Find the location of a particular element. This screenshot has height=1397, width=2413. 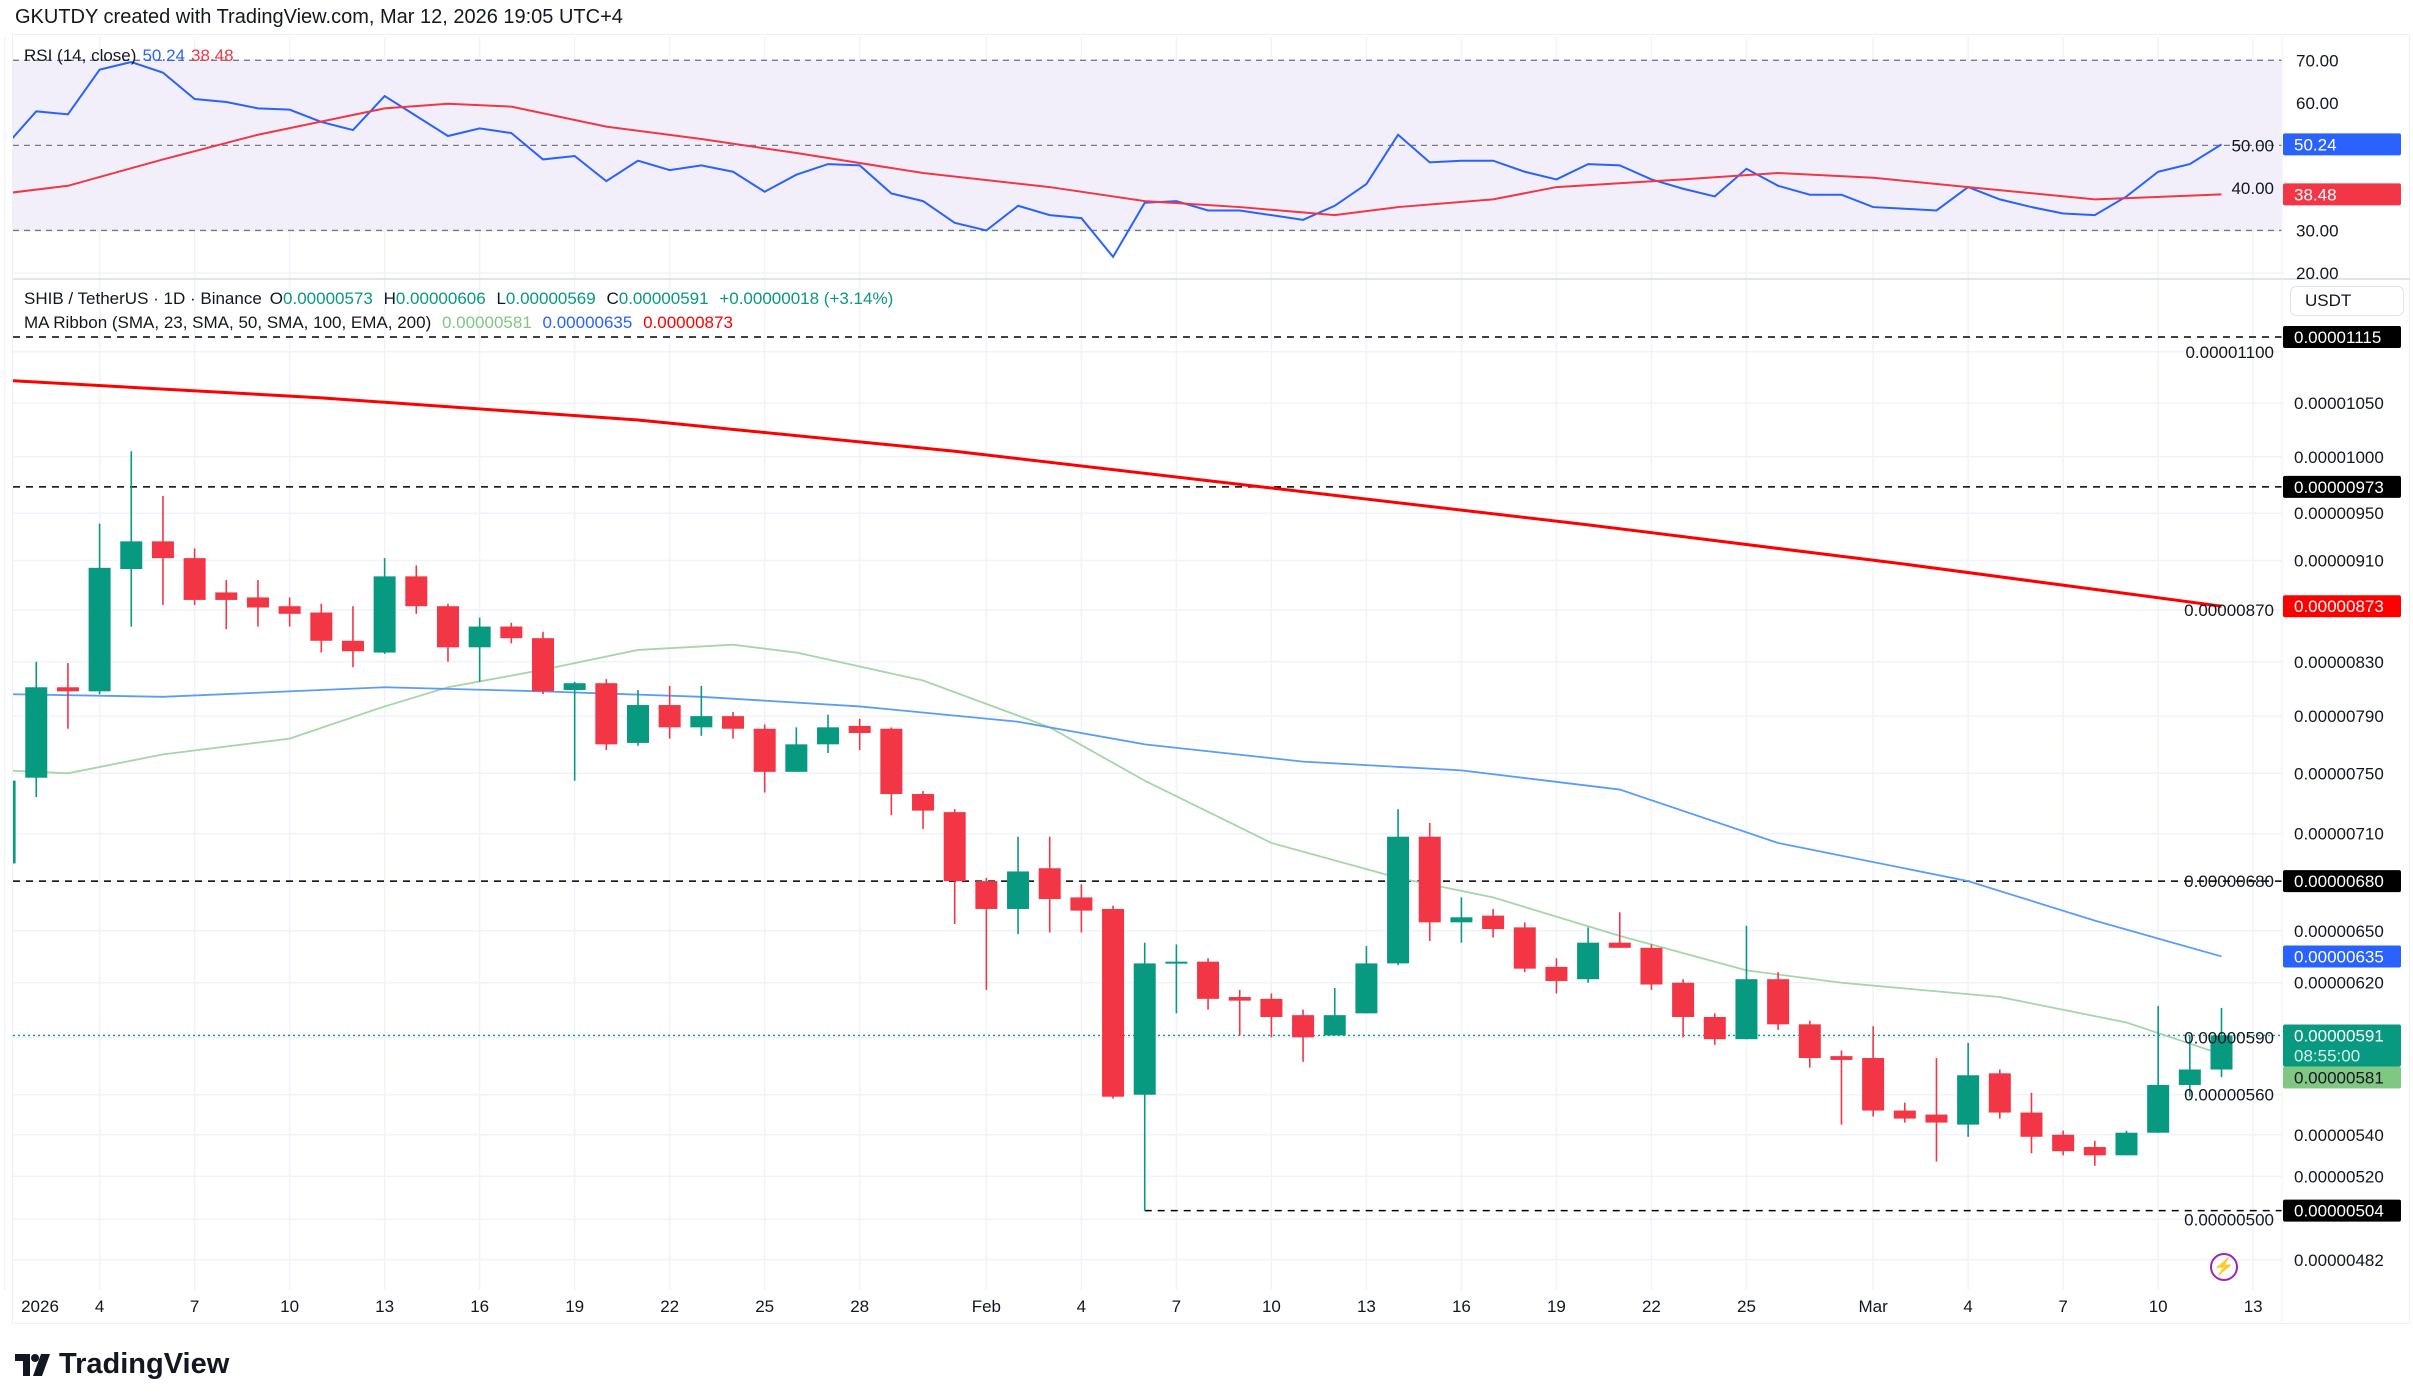

price-tick-label: 0.00000560 is located at coordinates (2229, 1095).